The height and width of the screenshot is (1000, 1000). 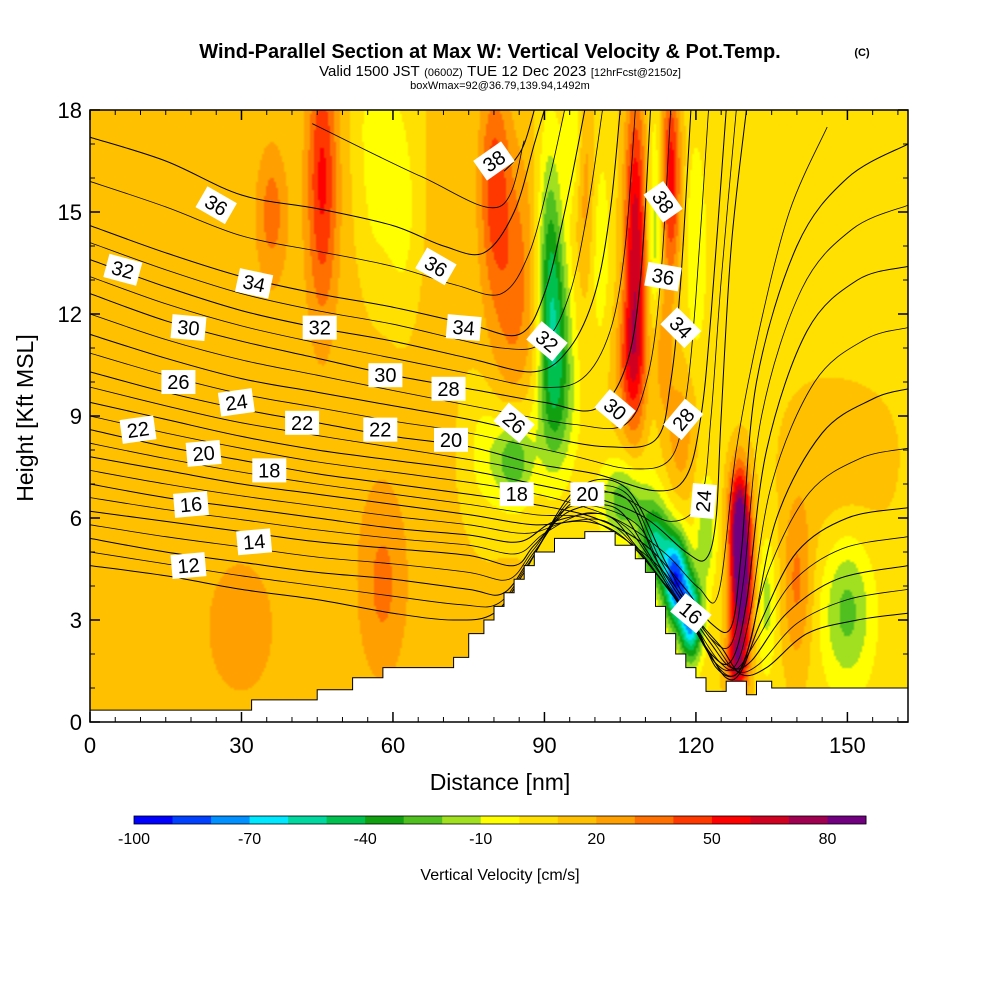 I want to click on colorbar-tick-label: 80, so click(x=828, y=839).